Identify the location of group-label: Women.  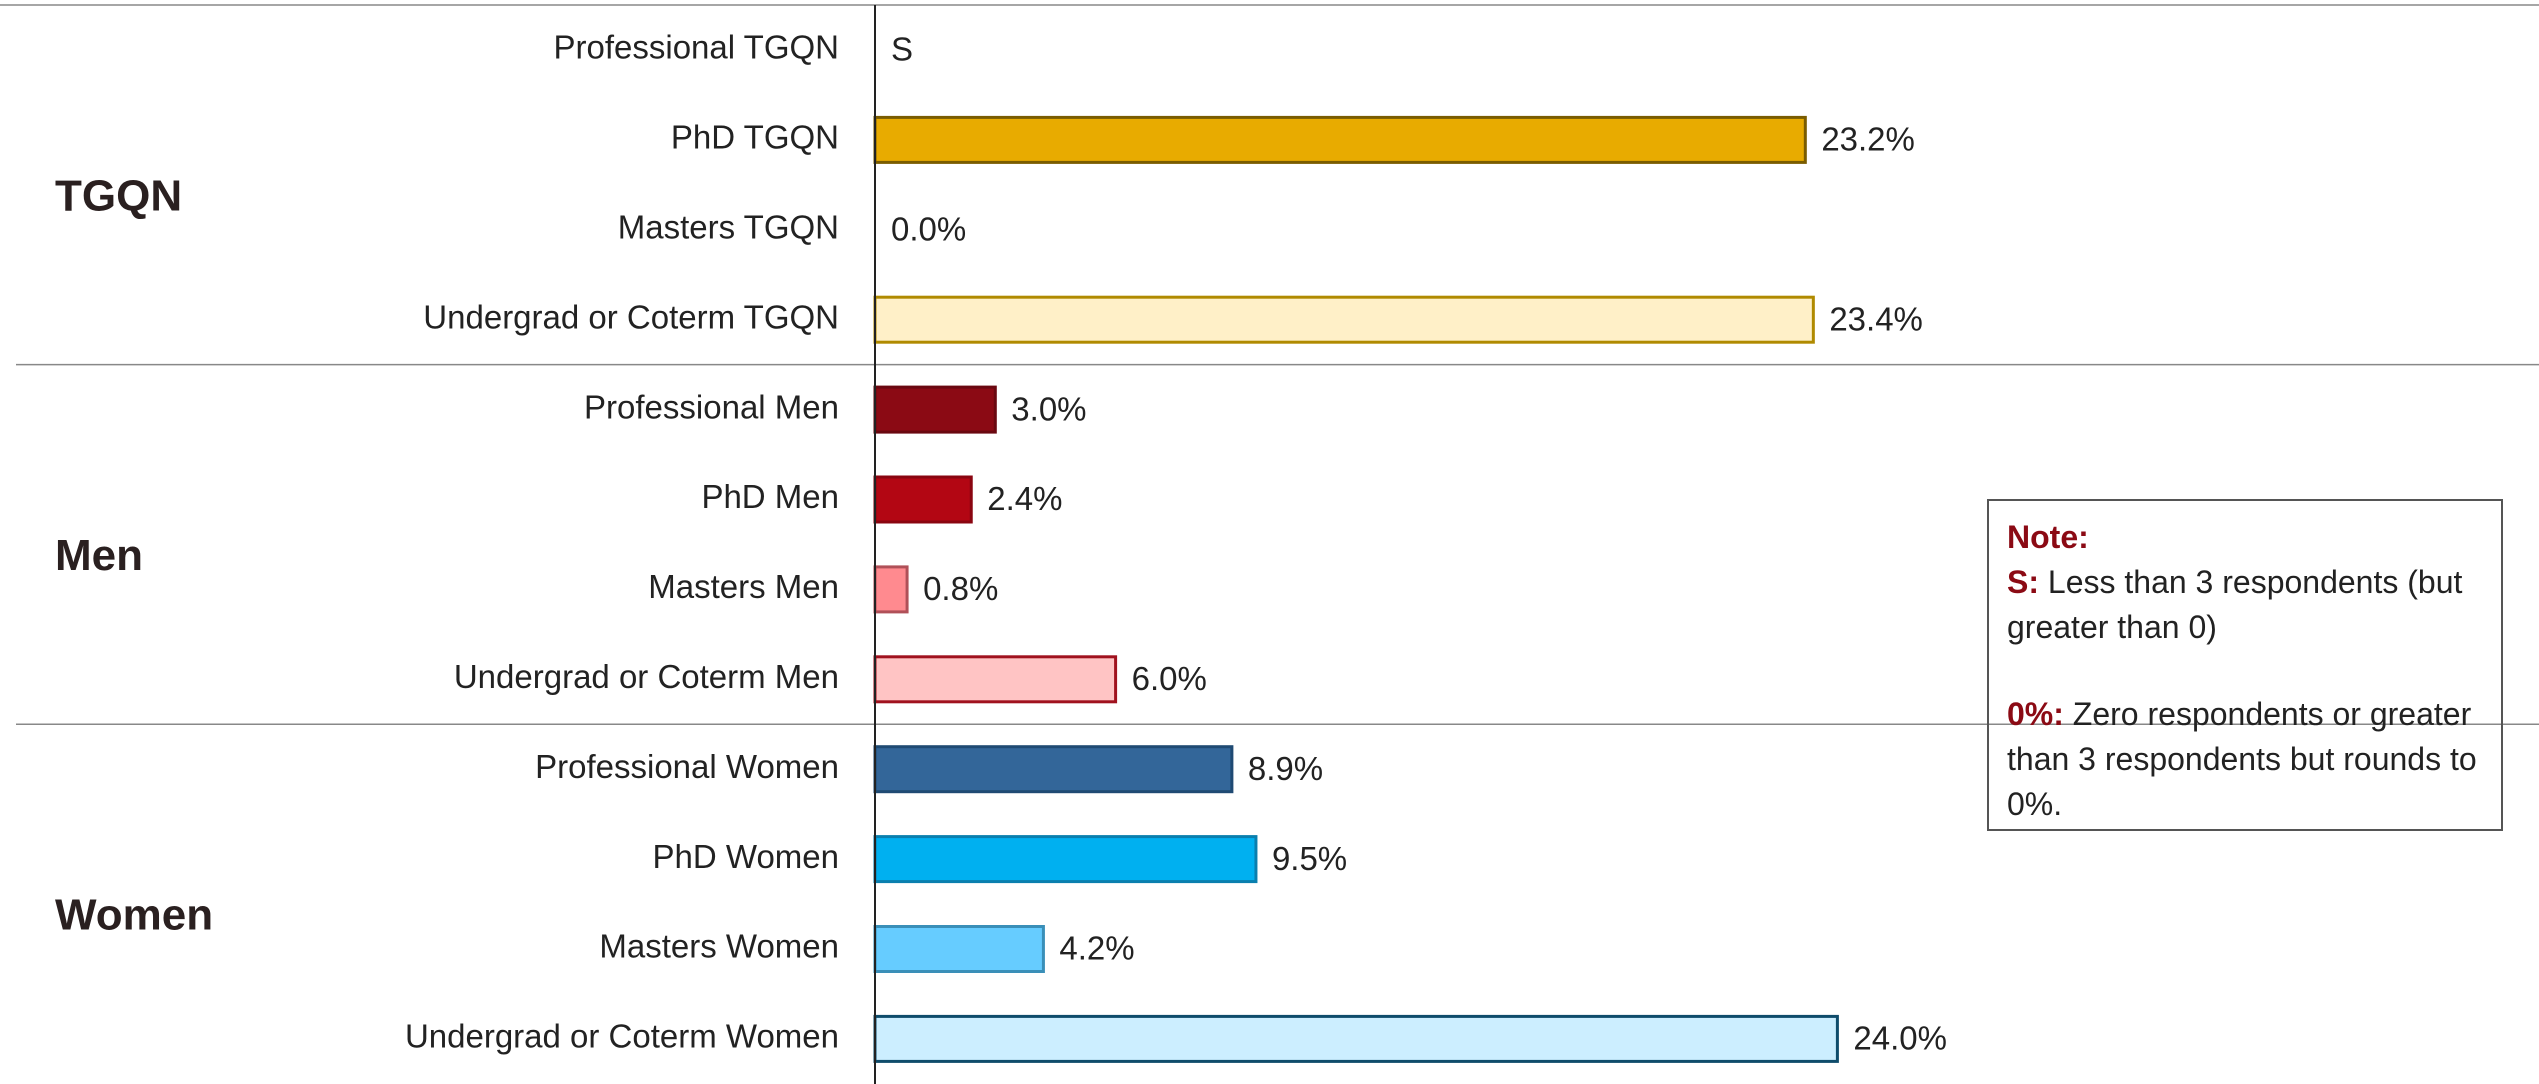
(134, 915).